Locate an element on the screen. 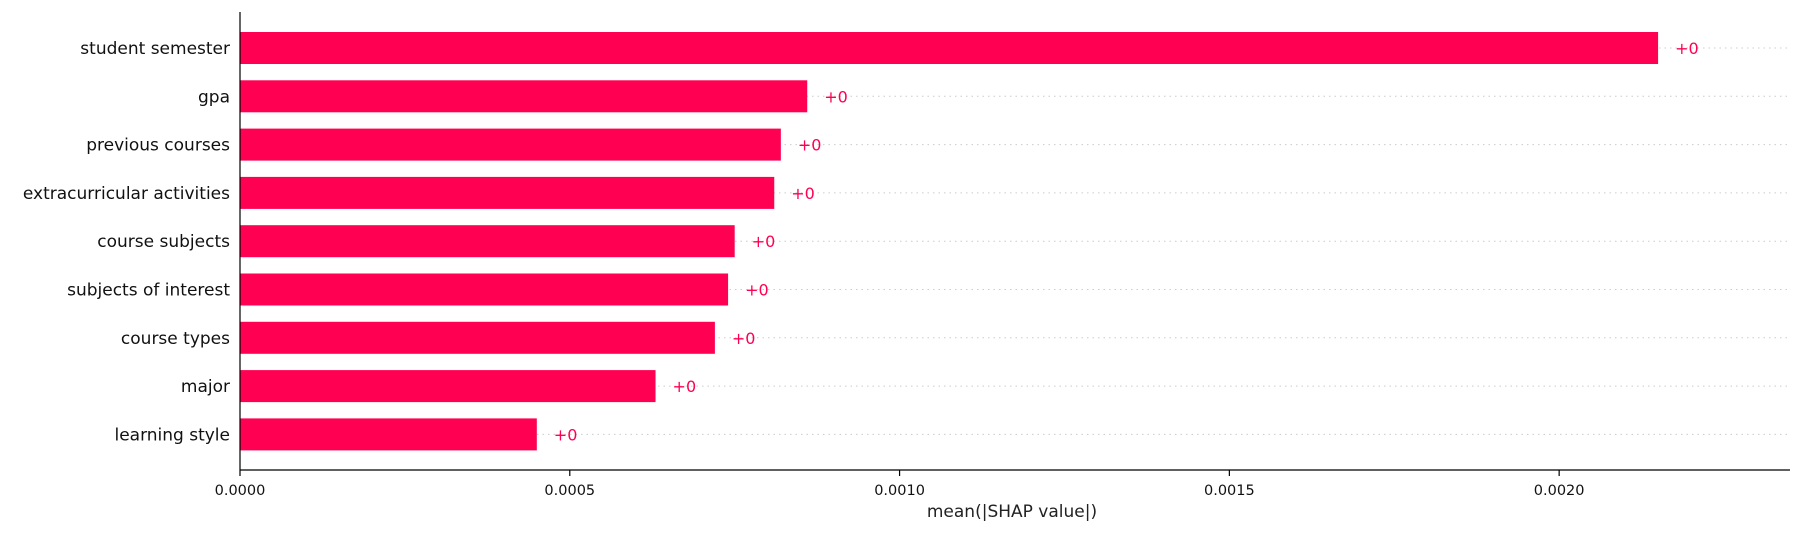 The image size is (1799, 534). x-axis-label: mean(|SHAP value|) is located at coordinates (1012, 512).